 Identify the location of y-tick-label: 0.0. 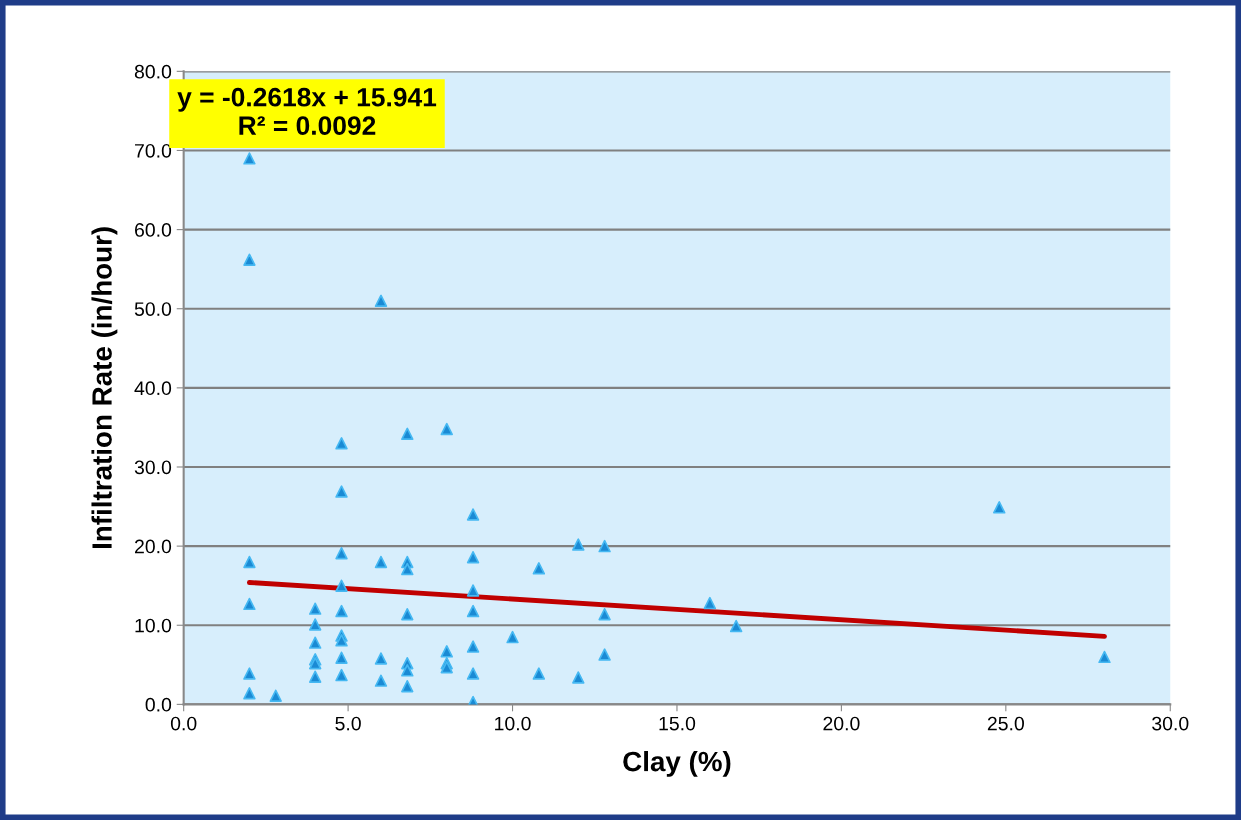
(158, 704).